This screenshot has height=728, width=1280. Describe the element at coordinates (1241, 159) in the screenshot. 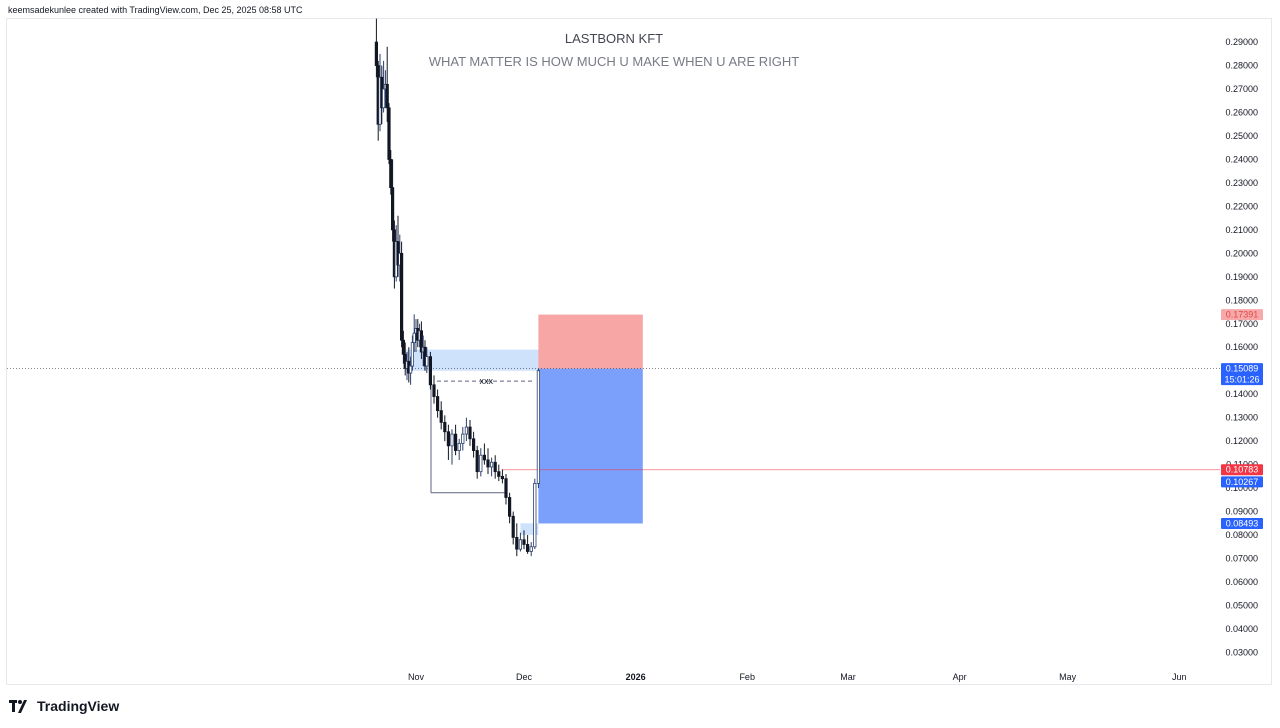

I see `y-axis-tick-label: 0.24000` at that location.